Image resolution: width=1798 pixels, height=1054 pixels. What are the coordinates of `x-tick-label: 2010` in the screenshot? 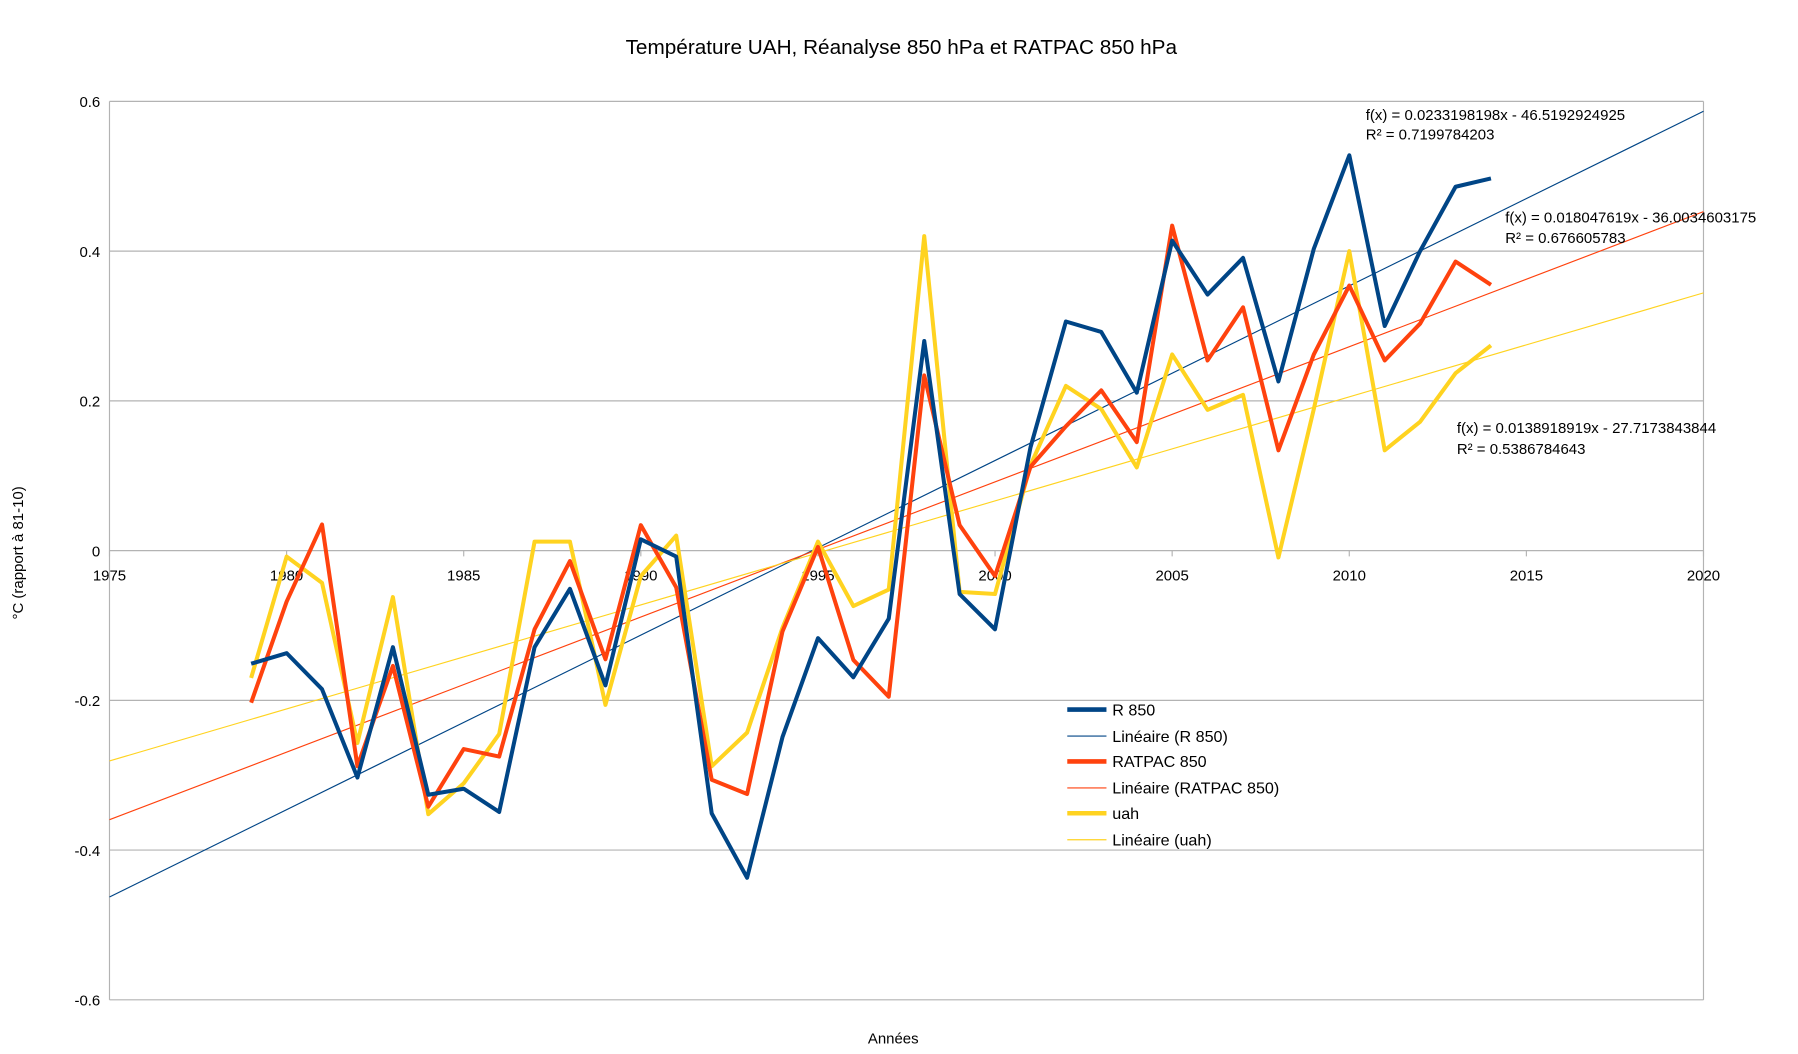 It's located at (1349, 576).